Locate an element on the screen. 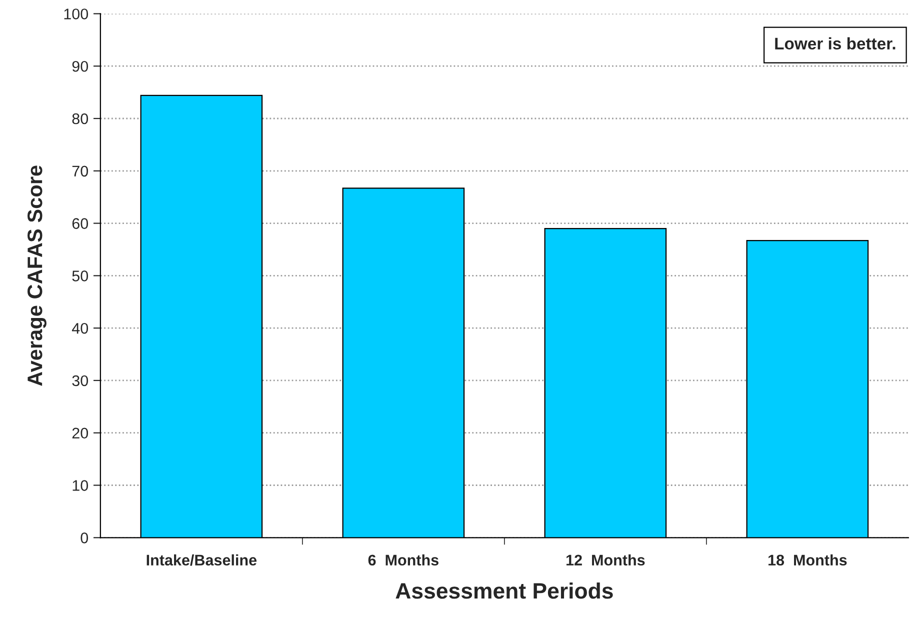 This screenshot has height=623, width=913. y-tick-label: 100 is located at coordinates (76, 14).